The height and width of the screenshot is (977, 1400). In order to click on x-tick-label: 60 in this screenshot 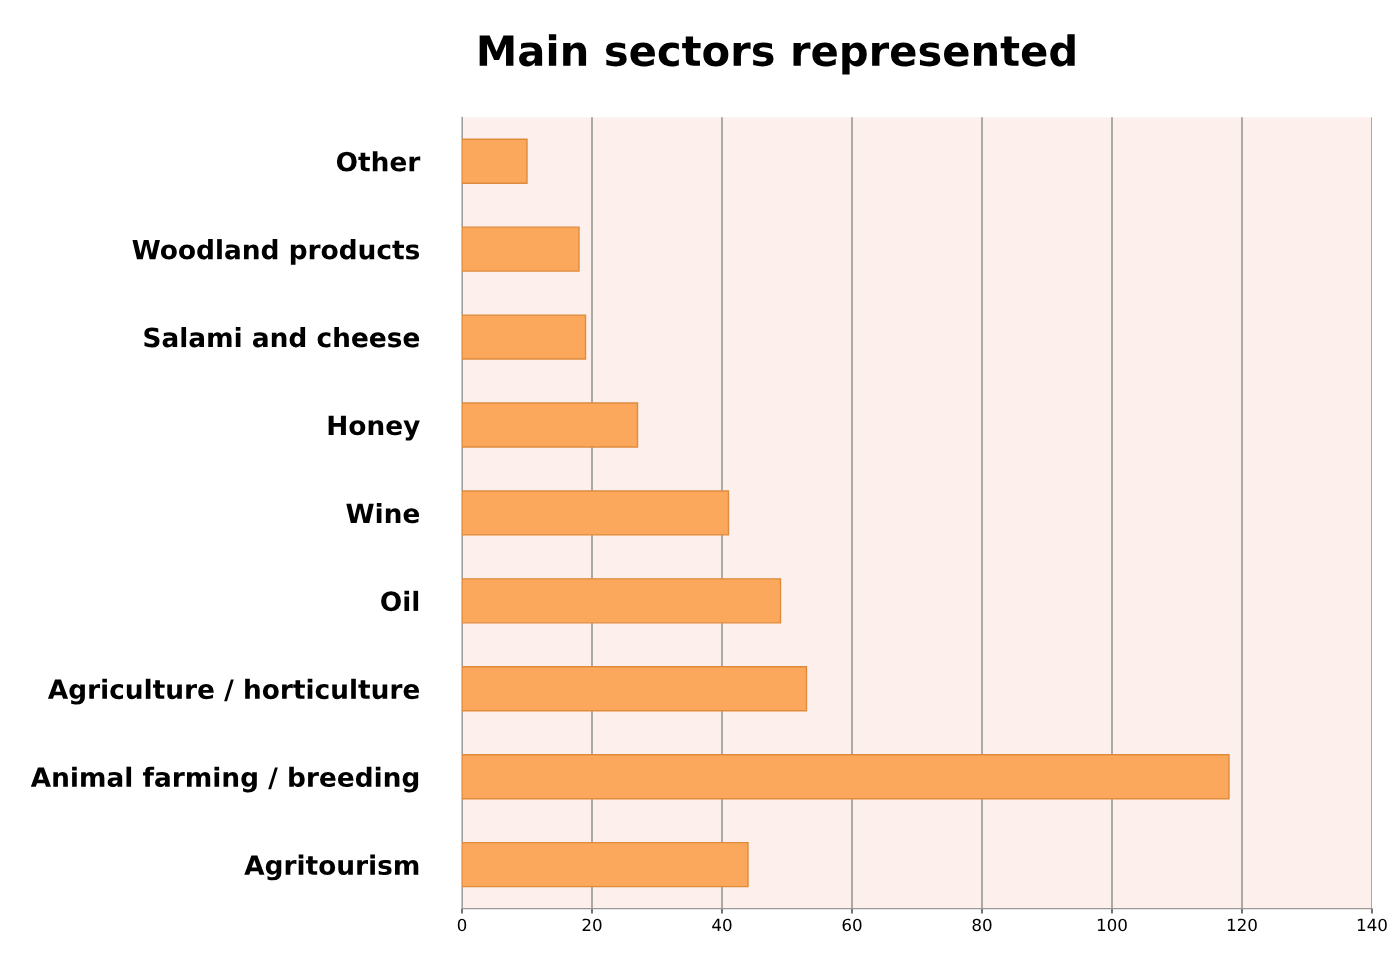, I will do `click(852, 925)`.